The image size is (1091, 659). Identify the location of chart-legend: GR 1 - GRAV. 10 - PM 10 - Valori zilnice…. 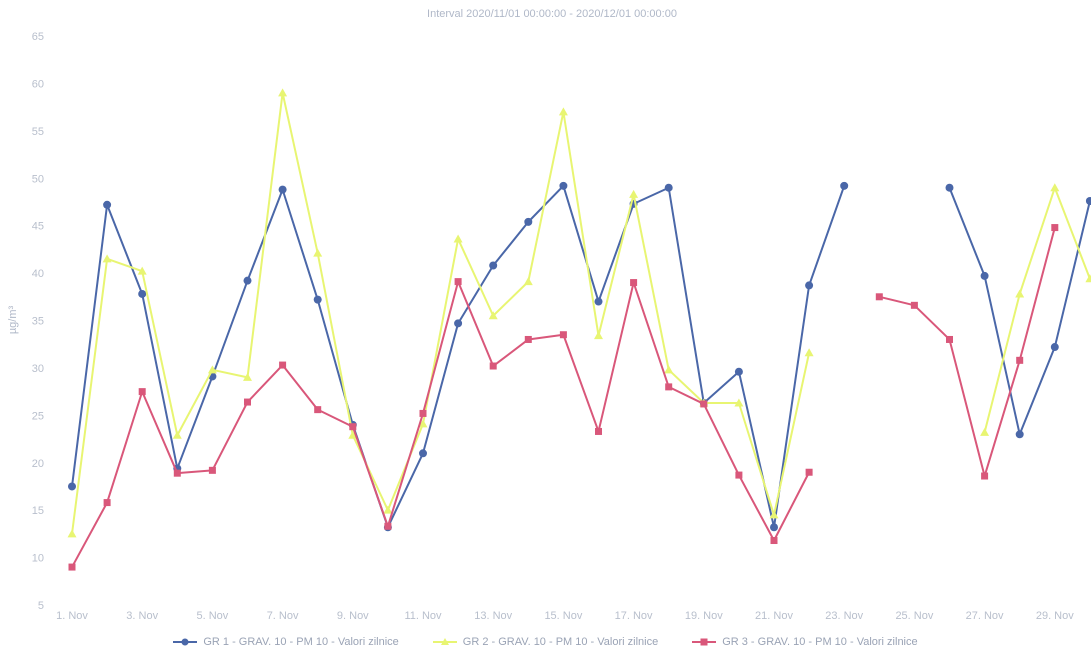
(545, 642).